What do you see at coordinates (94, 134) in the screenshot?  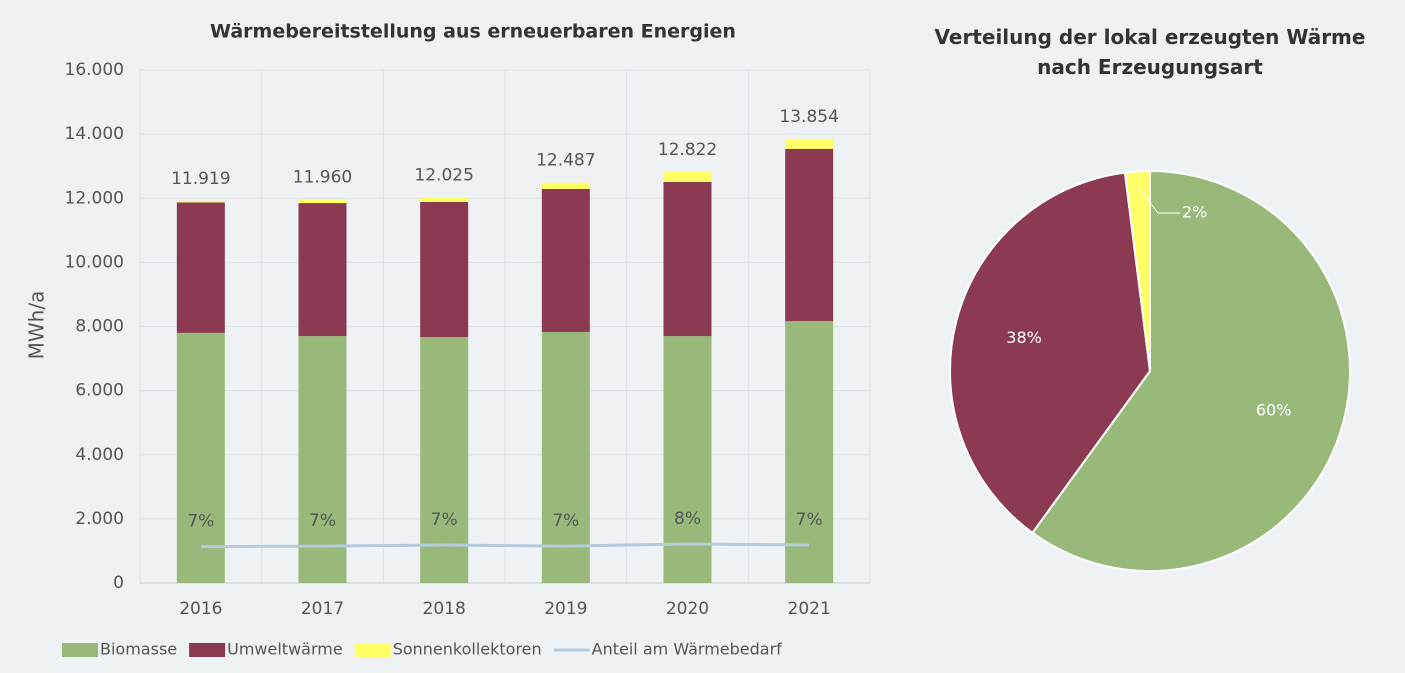 I see `y-tick-label: 14.000` at bounding box center [94, 134].